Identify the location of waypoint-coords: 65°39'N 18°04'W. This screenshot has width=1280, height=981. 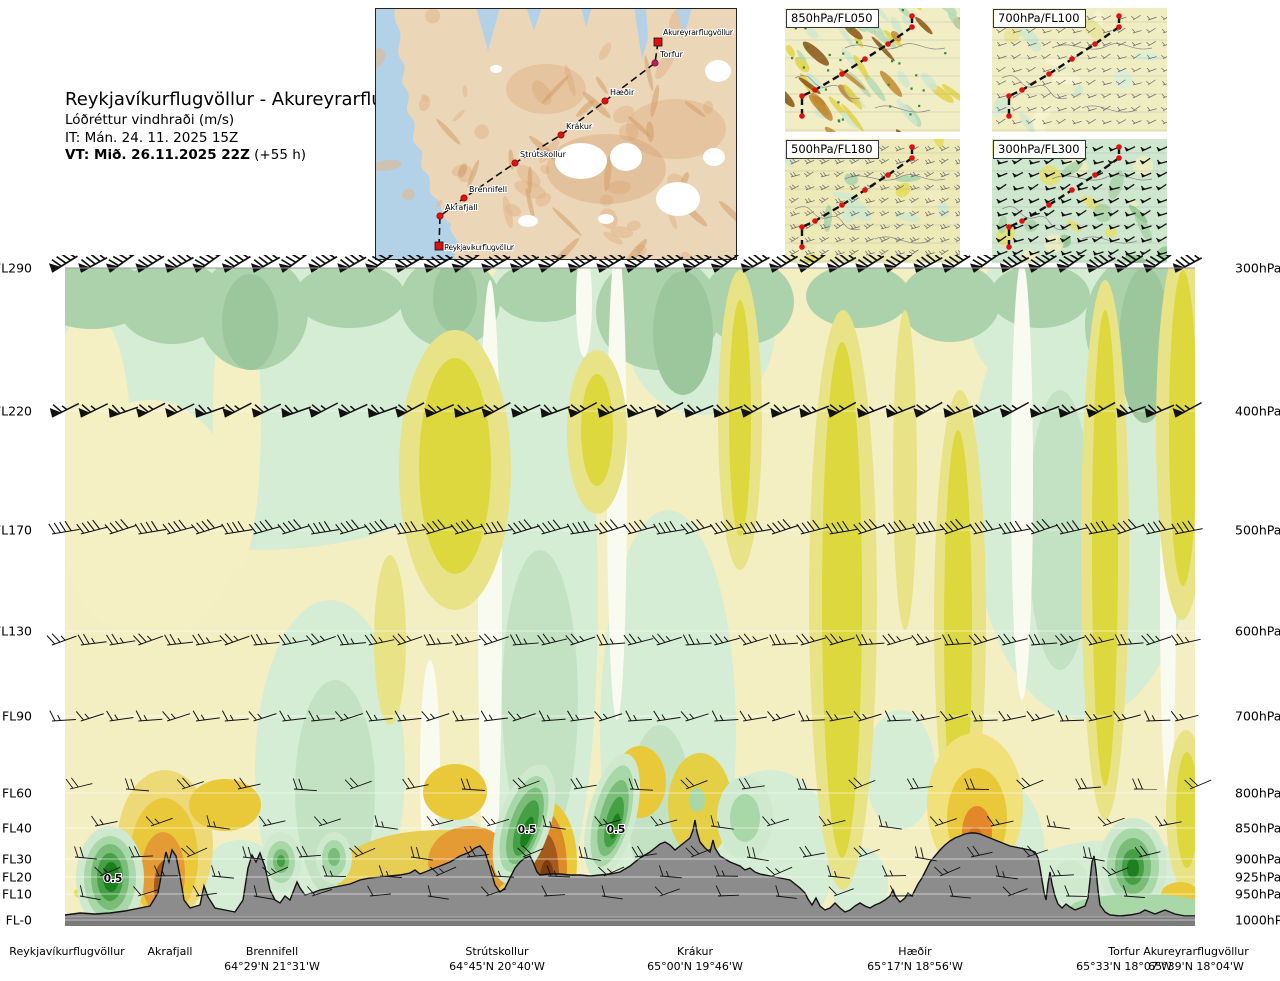
(1196, 966).